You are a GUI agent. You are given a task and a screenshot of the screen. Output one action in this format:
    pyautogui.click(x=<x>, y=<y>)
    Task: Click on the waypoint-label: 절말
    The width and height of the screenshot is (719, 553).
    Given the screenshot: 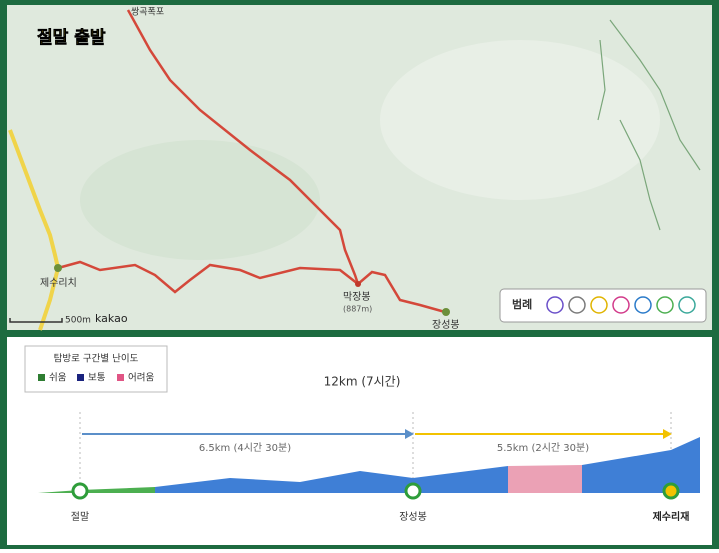 What is the action you would take?
    pyautogui.click(x=80, y=516)
    